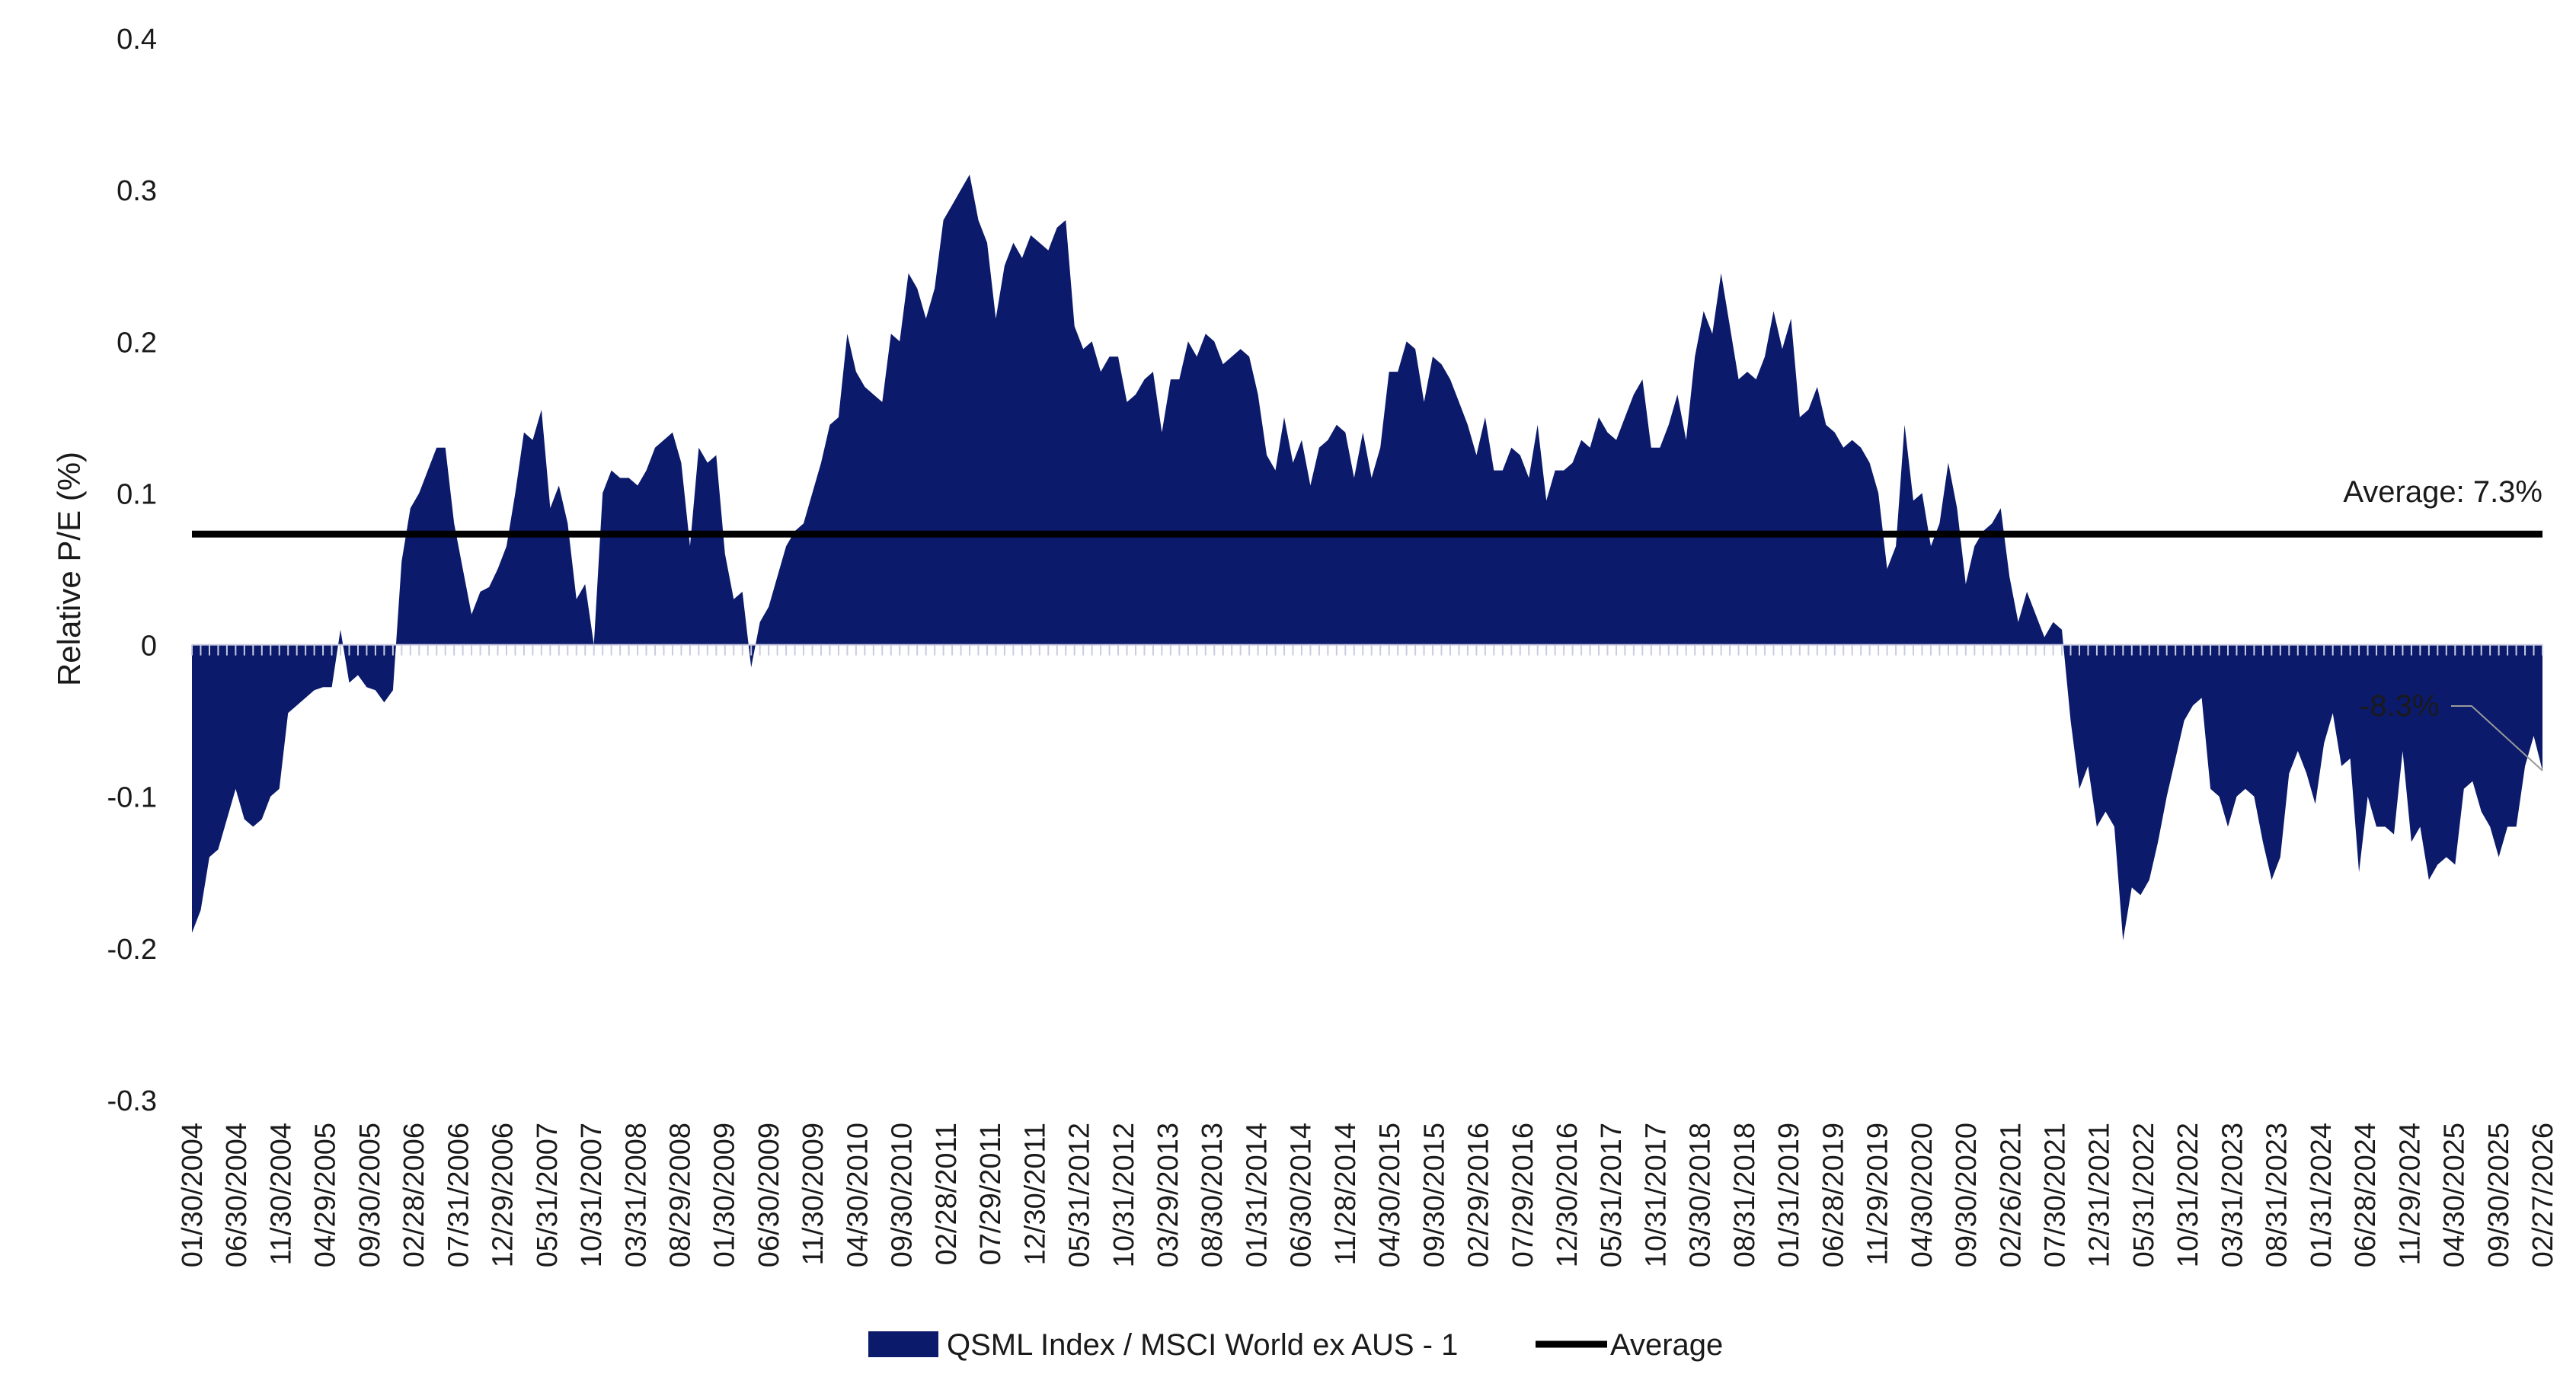 The width and height of the screenshot is (2576, 1393). What do you see at coordinates (725, 1195) in the screenshot?
I see `x-tick-label: 01/30/2009` at bounding box center [725, 1195].